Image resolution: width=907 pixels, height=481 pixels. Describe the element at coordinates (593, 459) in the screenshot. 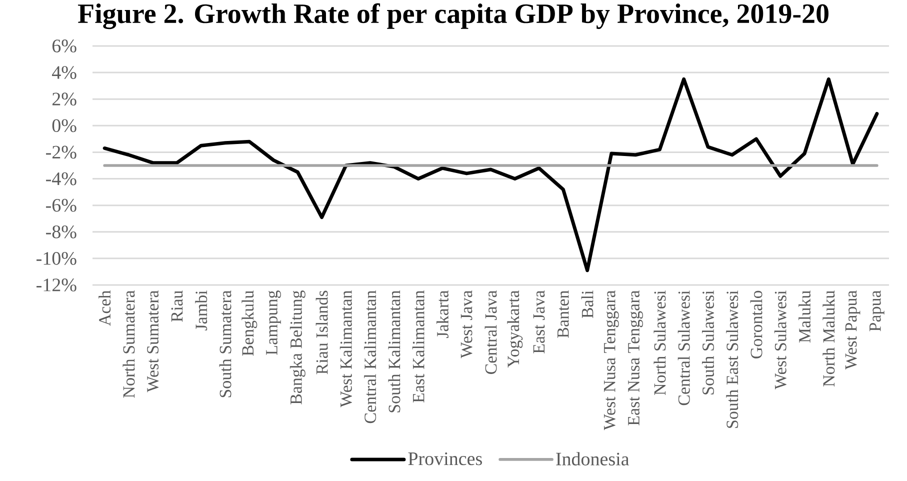

I see `legend-label: Indonesia` at that location.